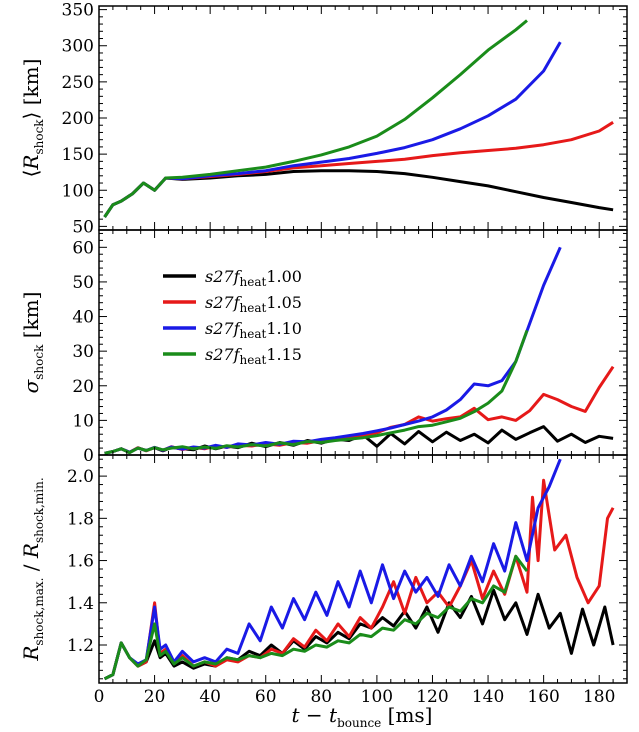  What do you see at coordinates (99, 697) in the screenshot?
I see `x-tick-label: 0` at bounding box center [99, 697].